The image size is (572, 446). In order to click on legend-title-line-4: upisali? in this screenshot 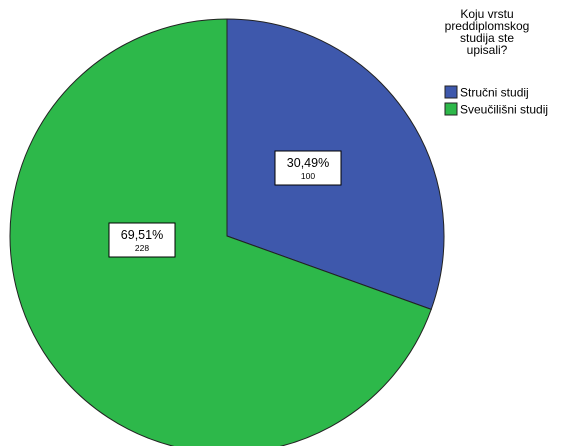, I will do `click(487, 50)`.